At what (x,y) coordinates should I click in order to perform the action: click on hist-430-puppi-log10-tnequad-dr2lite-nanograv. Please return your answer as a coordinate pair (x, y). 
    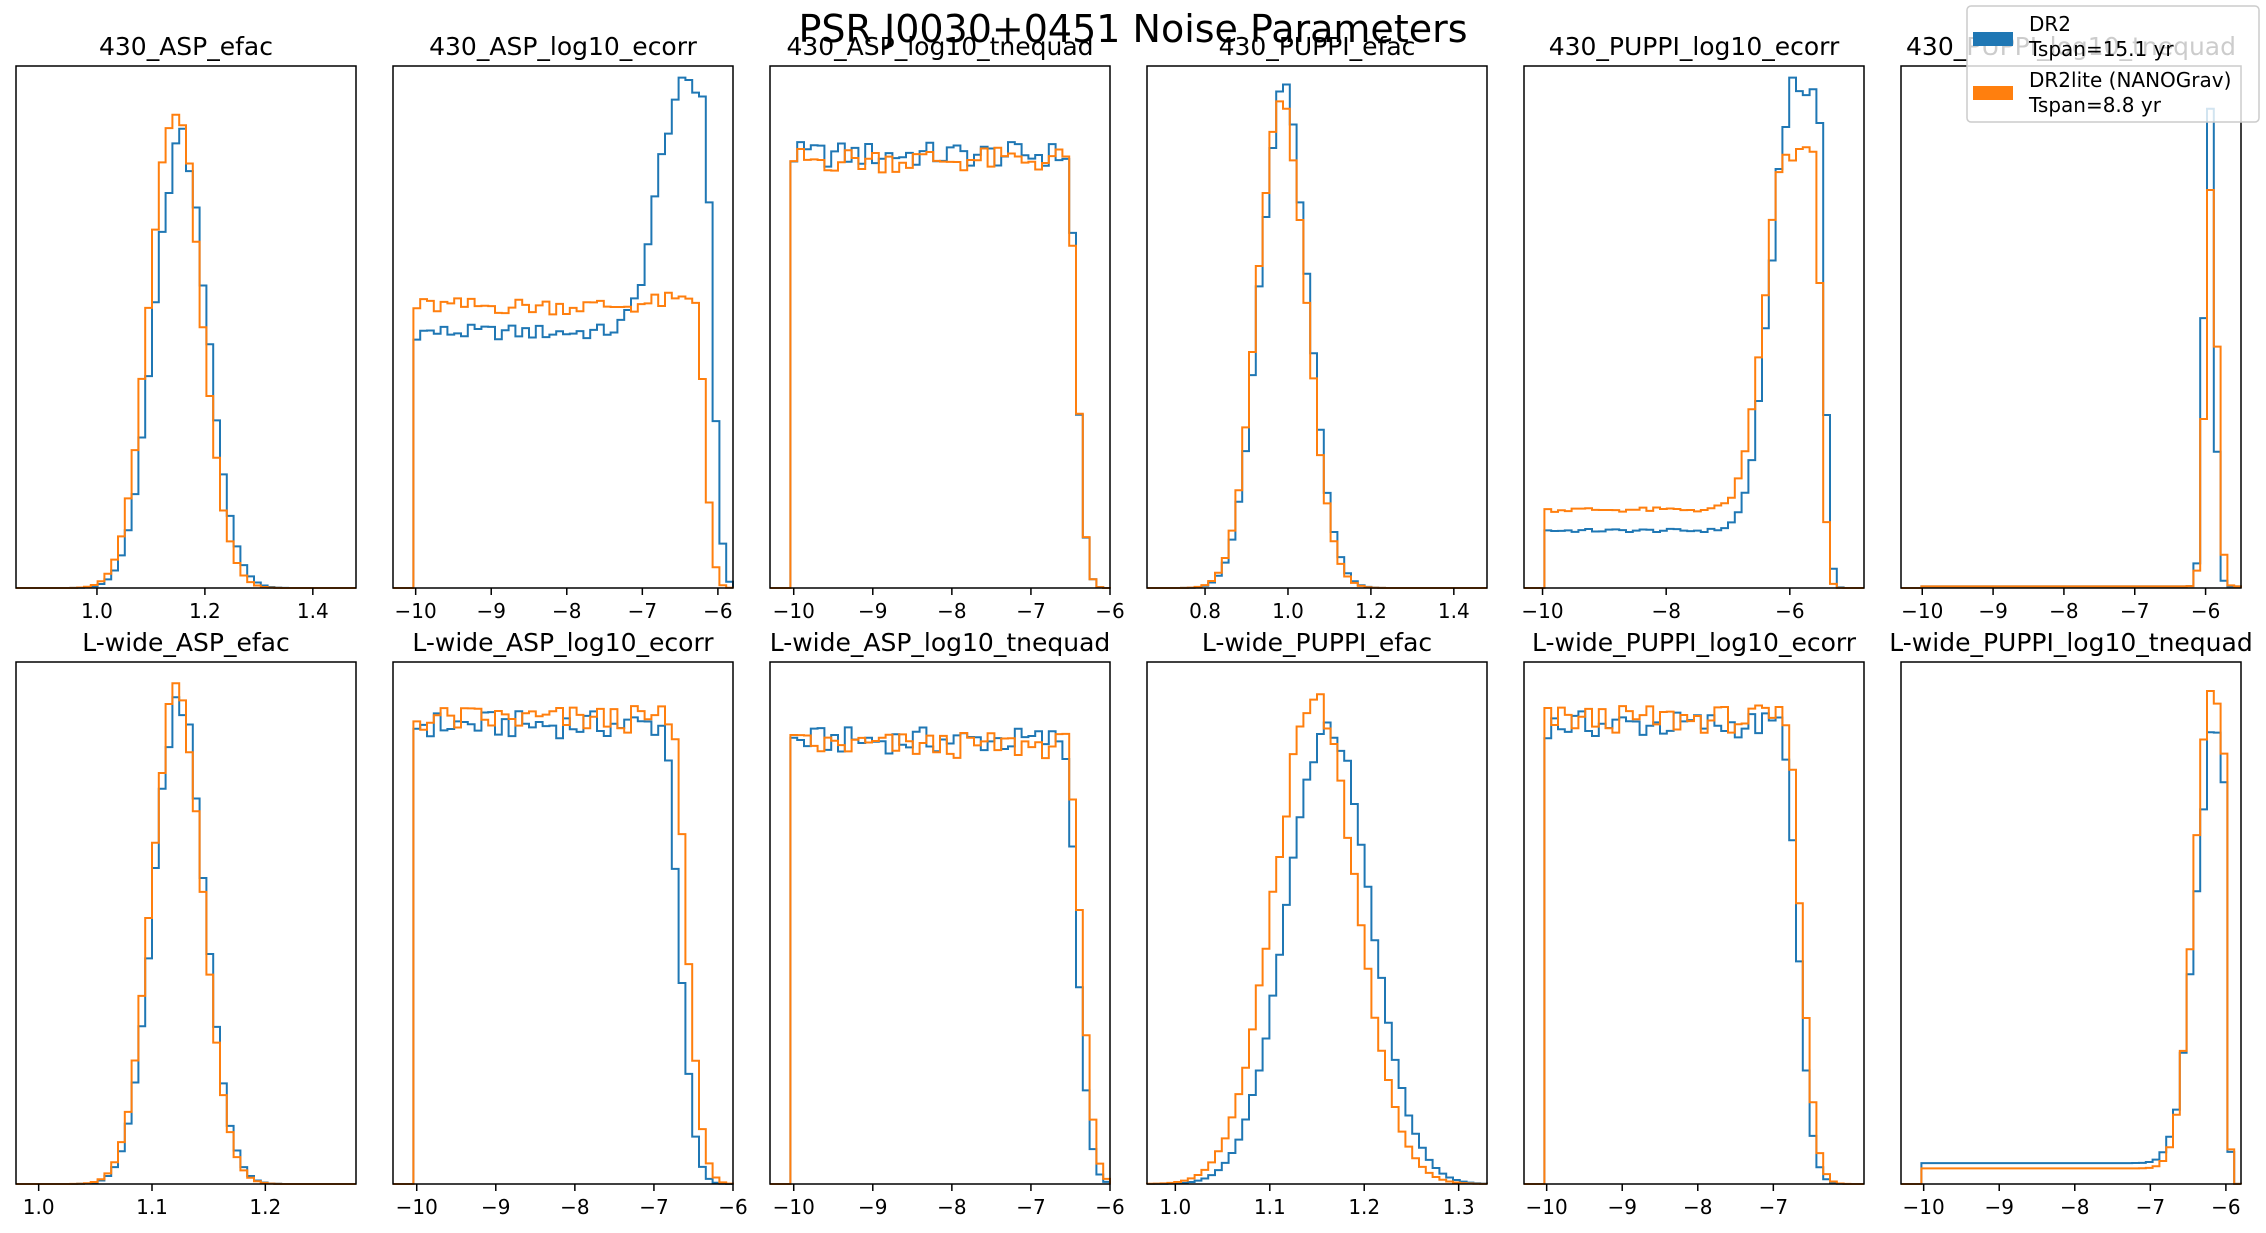
    Looking at the image, I should click on (2071, 389).